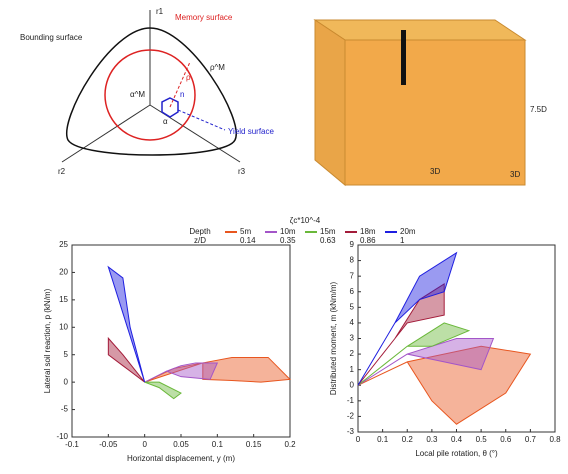  I want to click on y-tick-label: 7, so click(352, 275).